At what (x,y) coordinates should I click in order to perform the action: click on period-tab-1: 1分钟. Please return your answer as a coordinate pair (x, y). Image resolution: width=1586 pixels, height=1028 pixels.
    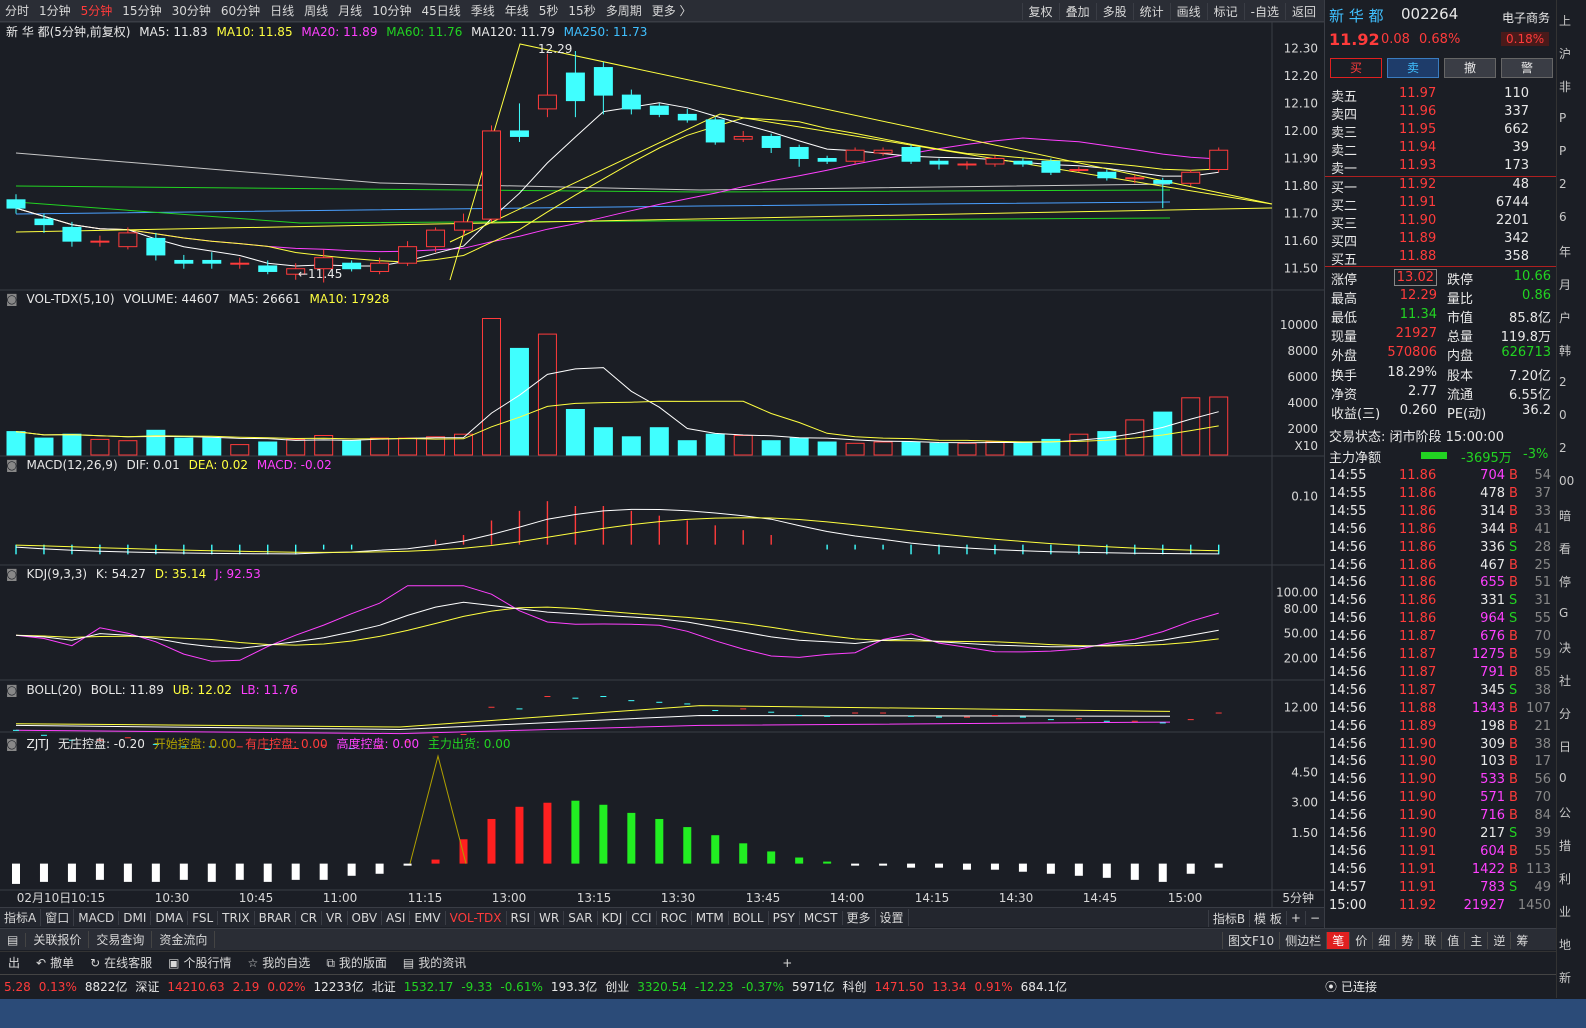
    Looking at the image, I should click on (55, 11).